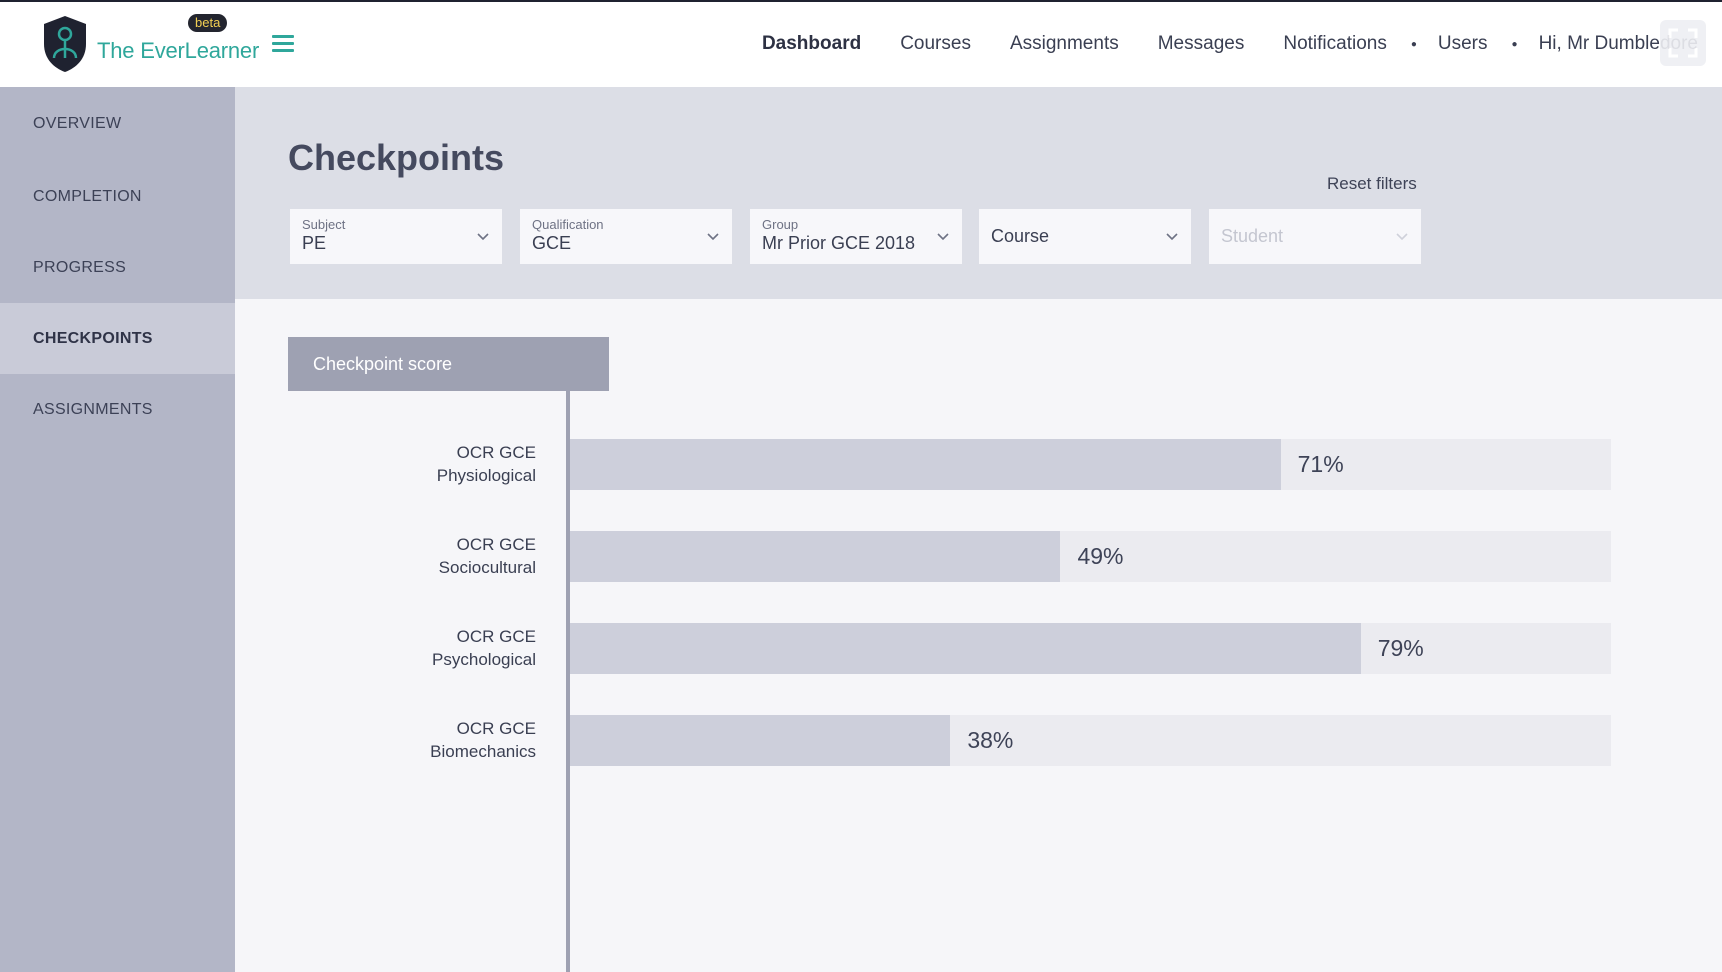 The height and width of the screenshot is (972, 1722). I want to click on bar-category-label: OCR GCE Psychological, so click(448, 648).